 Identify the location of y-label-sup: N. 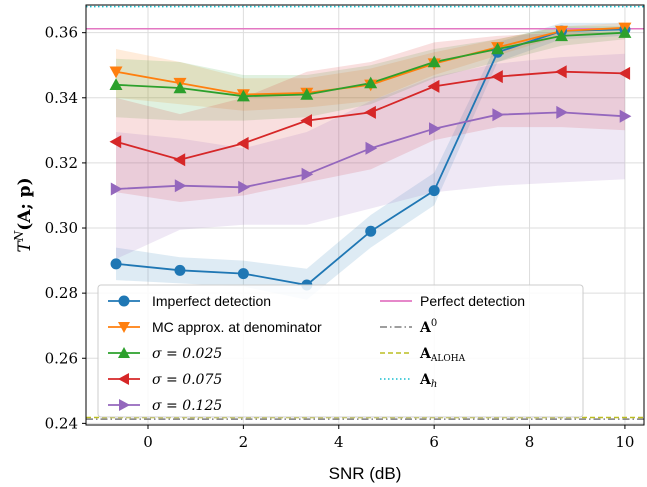
(19, 236).